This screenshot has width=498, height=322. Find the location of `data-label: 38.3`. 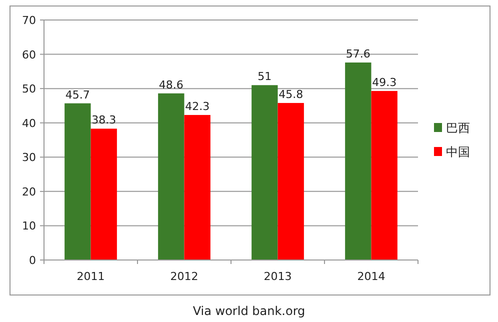

data-label: 38.3 is located at coordinates (104, 120).